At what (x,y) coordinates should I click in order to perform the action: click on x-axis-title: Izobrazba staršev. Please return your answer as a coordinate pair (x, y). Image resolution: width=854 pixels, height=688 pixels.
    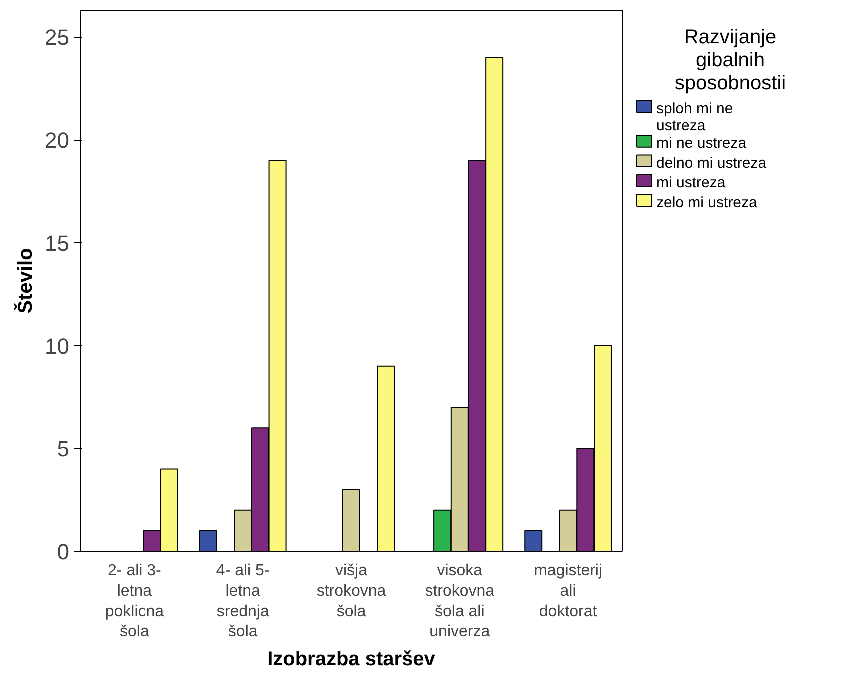
    Looking at the image, I should click on (352, 659).